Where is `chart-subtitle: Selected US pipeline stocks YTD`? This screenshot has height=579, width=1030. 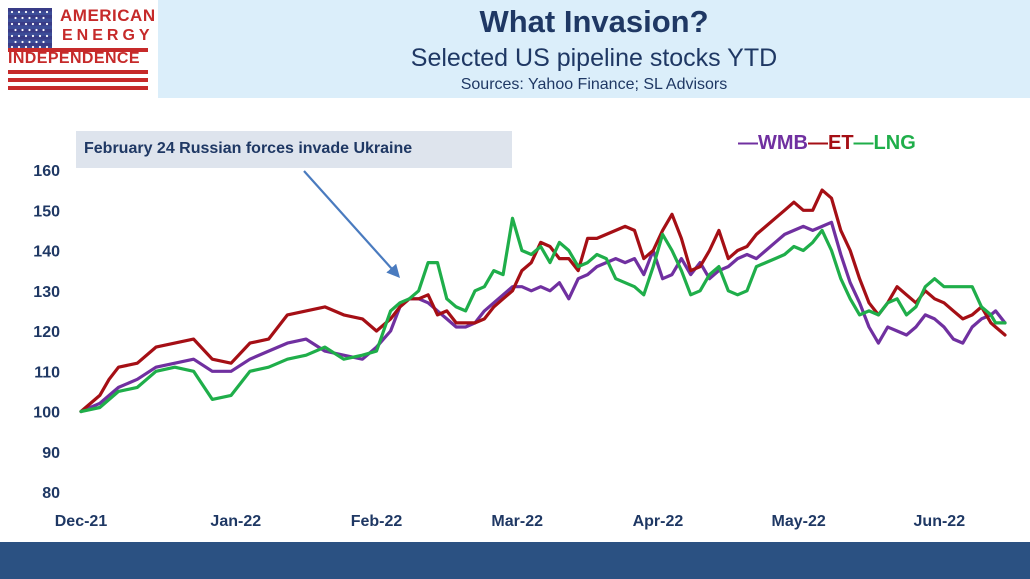
chart-subtitle: Selected US pipeline stocks YTD is located at coordinates (594, 58).